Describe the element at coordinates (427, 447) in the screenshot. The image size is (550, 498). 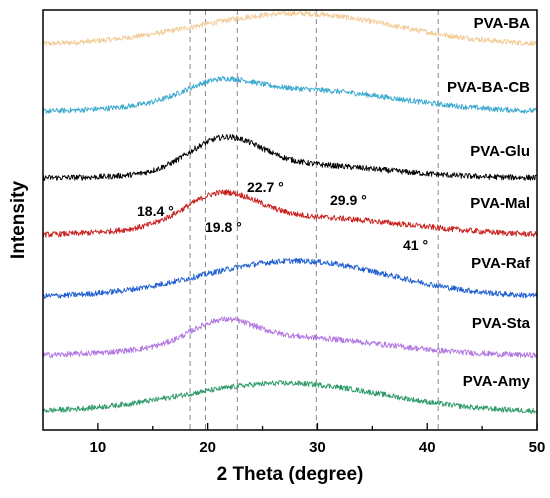
I see `x-tick-label: 40` at that location.